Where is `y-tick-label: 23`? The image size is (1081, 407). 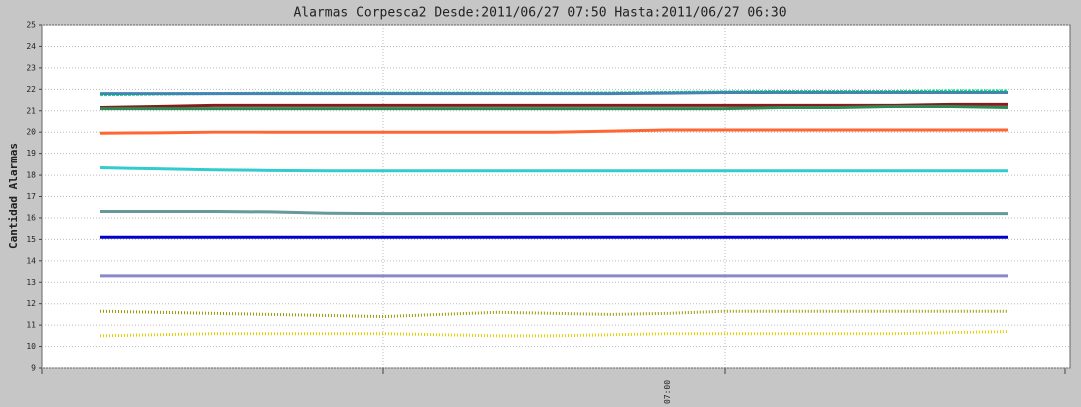
y-tick-label: 23 is located at coordinates (31, 67).